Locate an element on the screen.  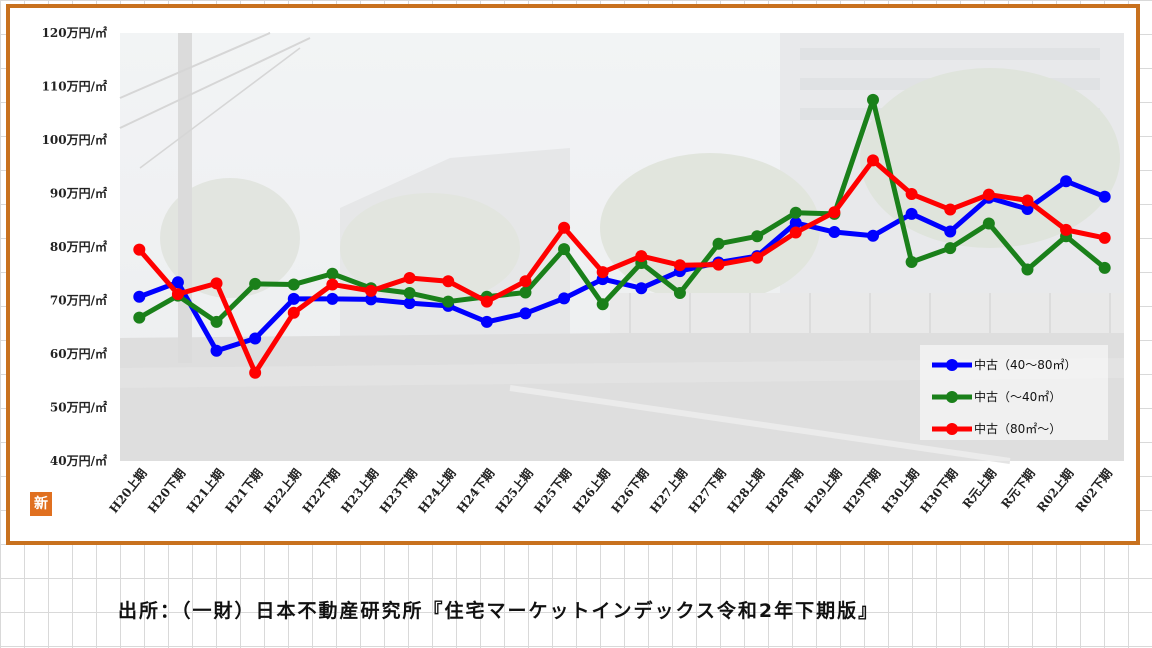
x-tick-label: H20下期 is located at coordinates (166, 491).